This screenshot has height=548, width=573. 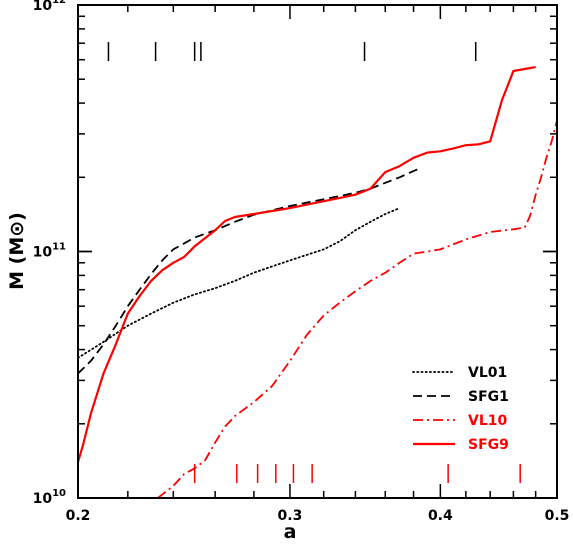 What do you see at coordinates (59, 493) in the screenshot?
I see `y-tick-exponent: 10` at bounding box center [59, 493].